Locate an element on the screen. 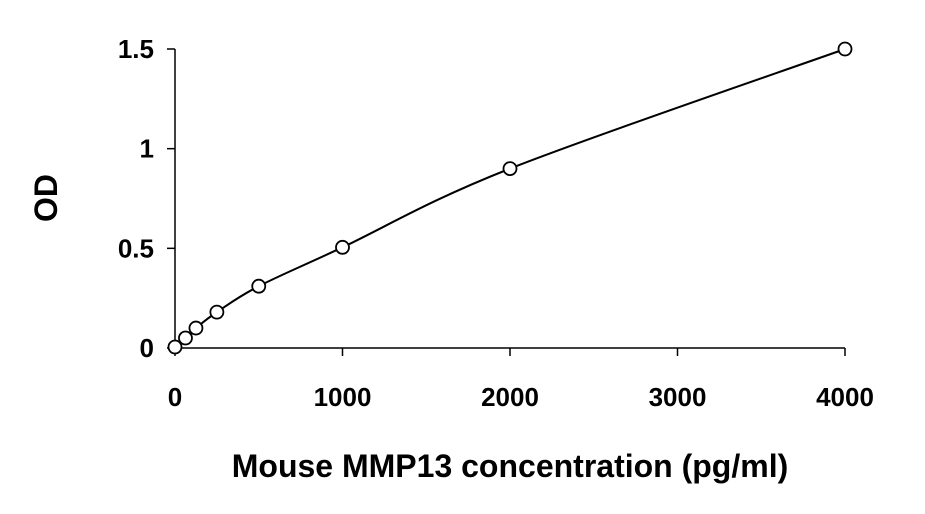 The image size is (925, 514). y-tick-label: 0 is located at coordinates (147, 348).